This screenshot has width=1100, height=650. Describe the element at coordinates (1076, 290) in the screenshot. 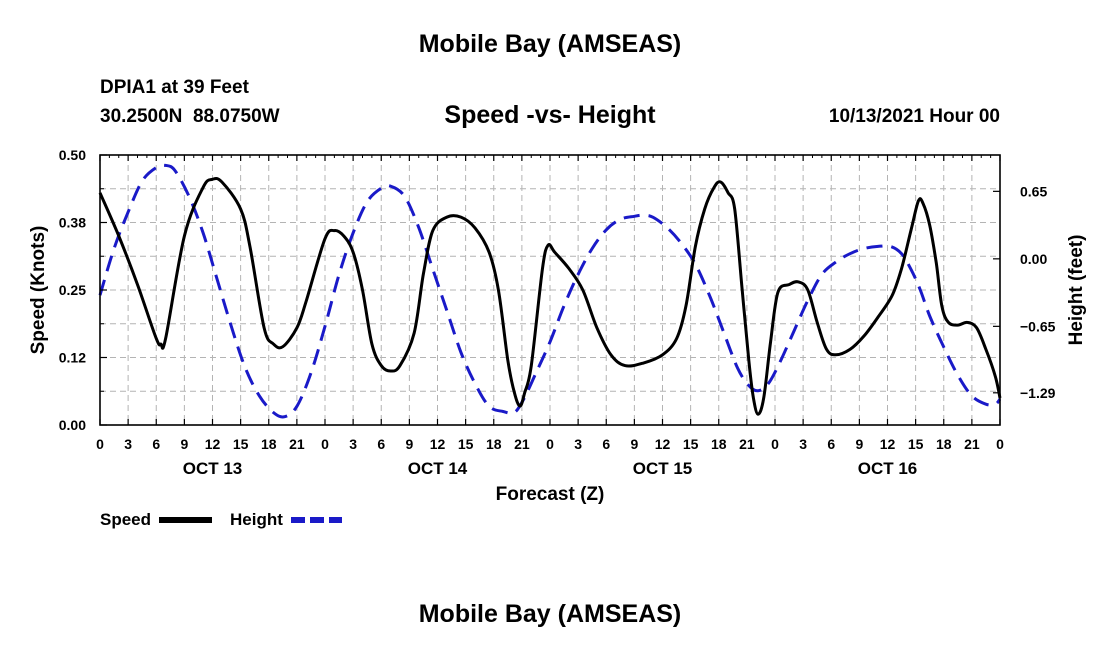

I see `y2-axis-title: Height (feet)` at that location.